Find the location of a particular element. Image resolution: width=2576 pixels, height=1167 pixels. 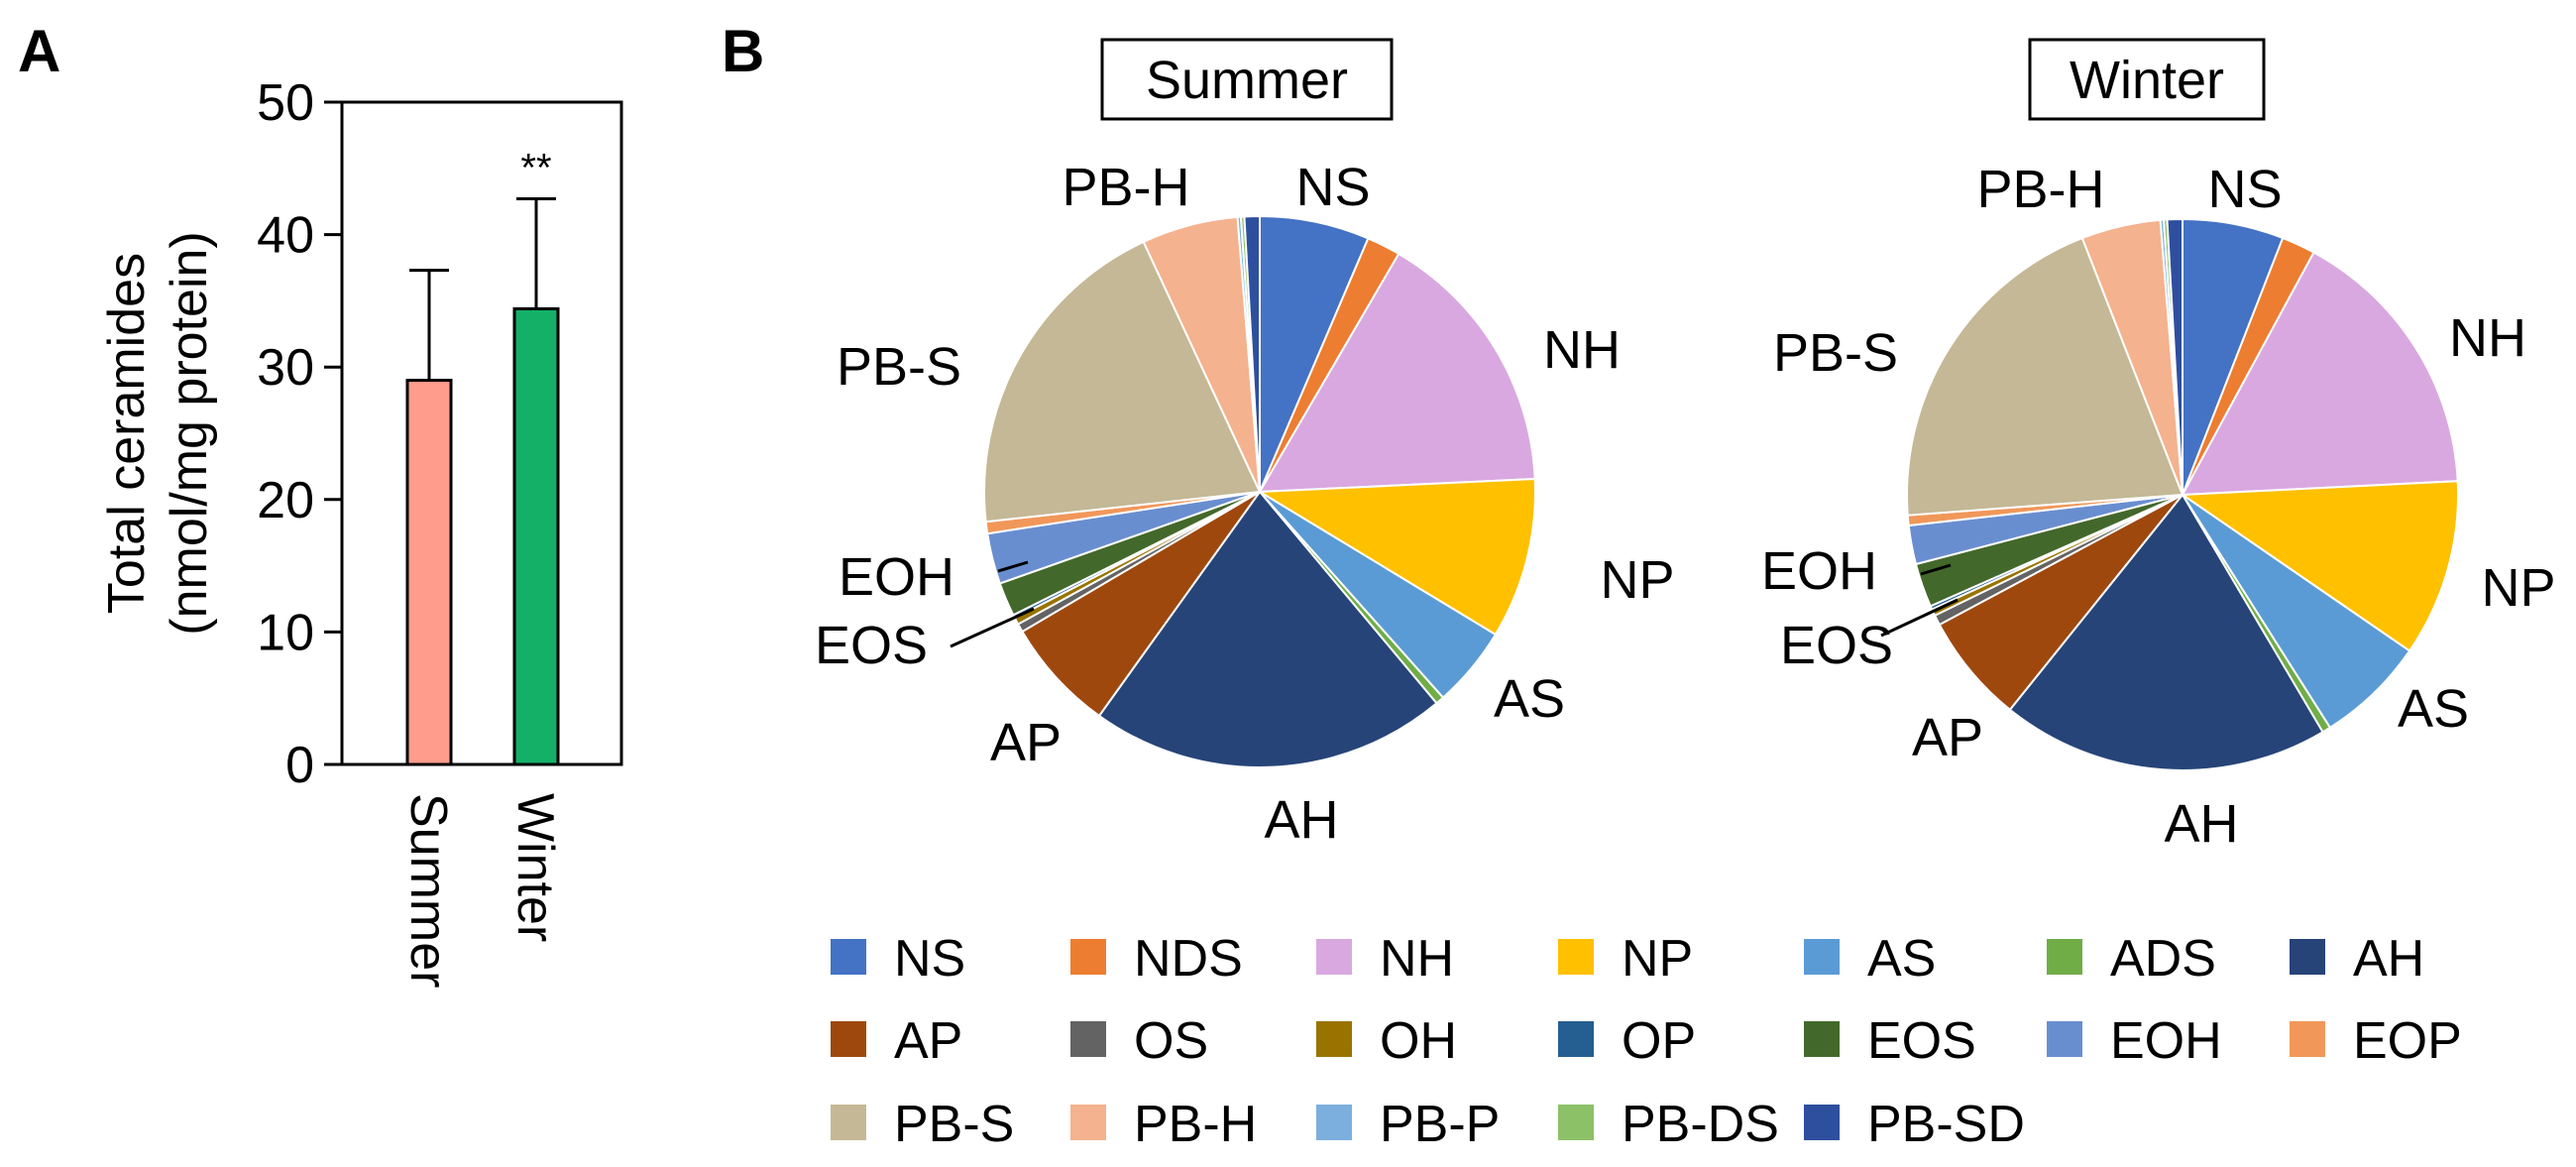

legend-item-pb-h: PB-H is located at coordinates (1163, 1124).